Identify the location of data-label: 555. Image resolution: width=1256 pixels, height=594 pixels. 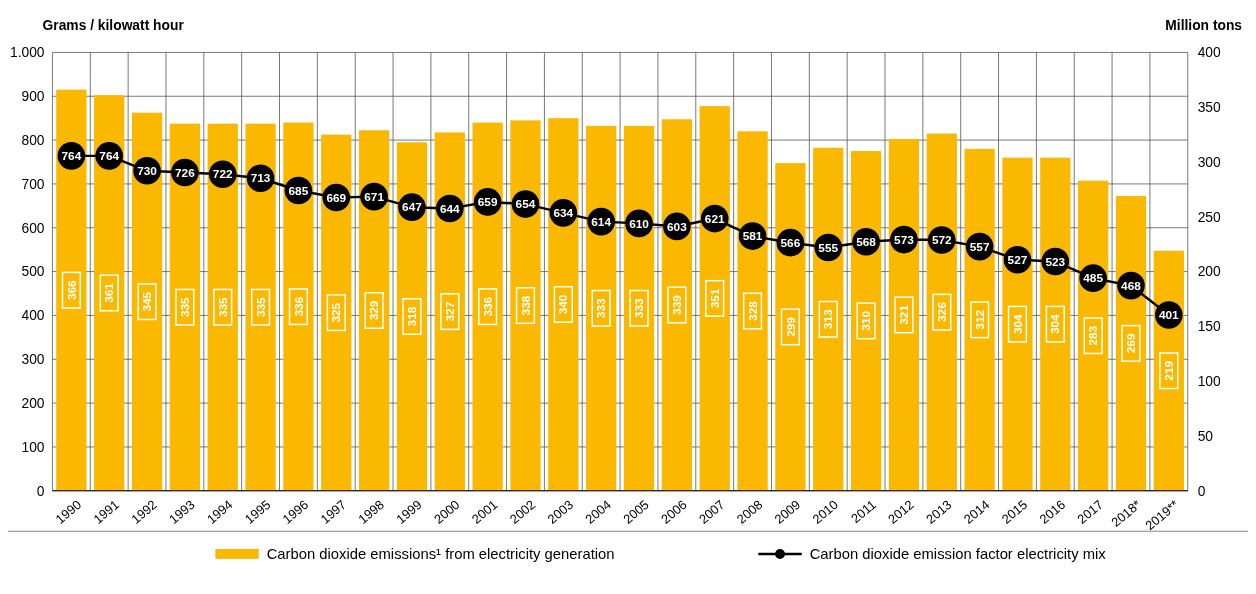
(828, 247).